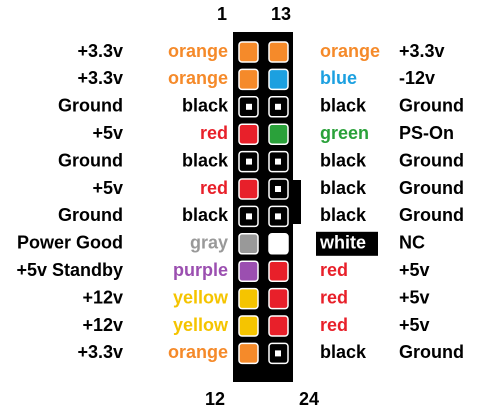 The image size is (480, 416). I want to click on connector-latch, so click(297, 202).